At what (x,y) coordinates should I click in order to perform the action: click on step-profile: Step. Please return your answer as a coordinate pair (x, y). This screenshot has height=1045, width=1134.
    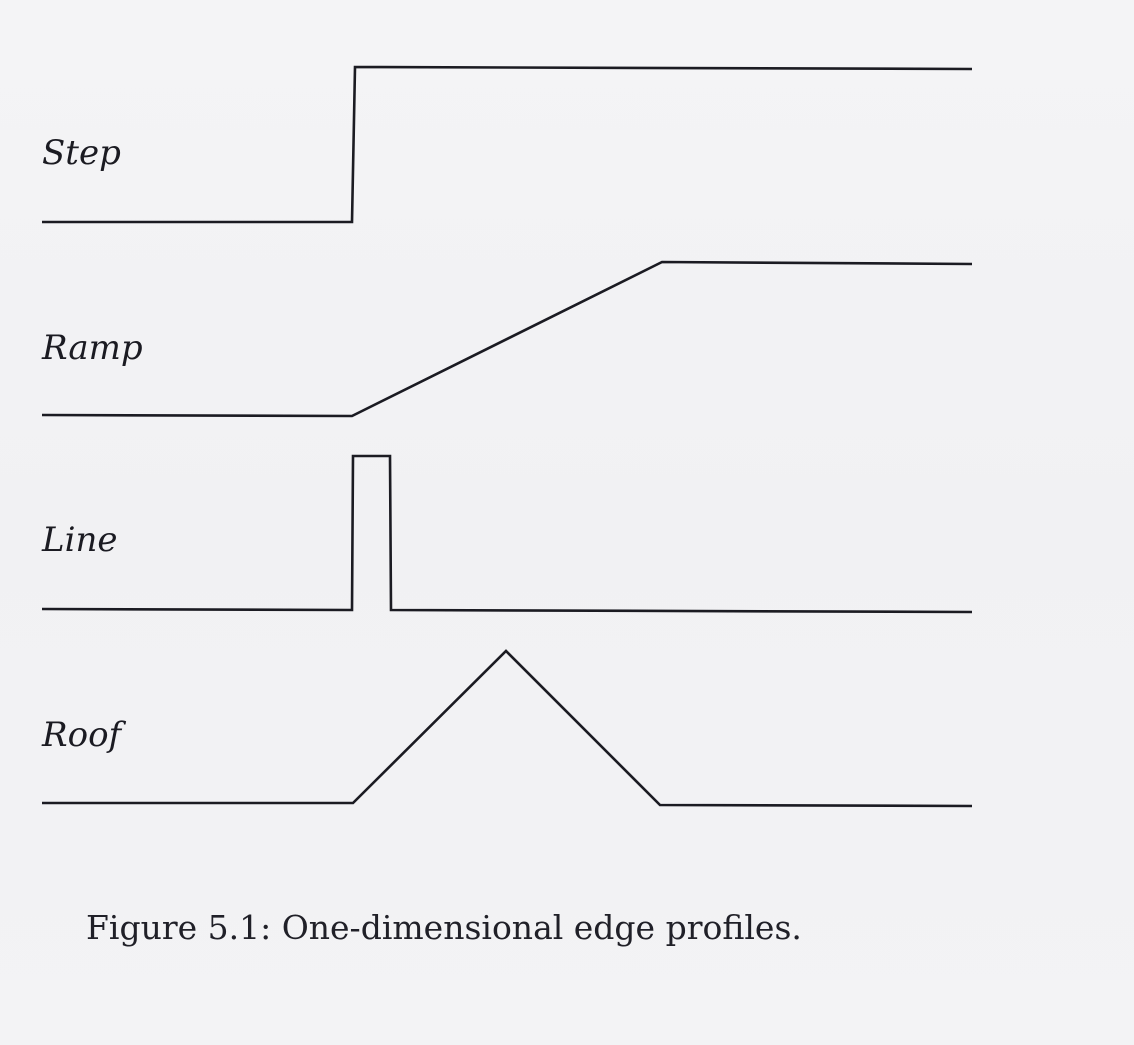
    Looking at the image, I should click on (507, 144).